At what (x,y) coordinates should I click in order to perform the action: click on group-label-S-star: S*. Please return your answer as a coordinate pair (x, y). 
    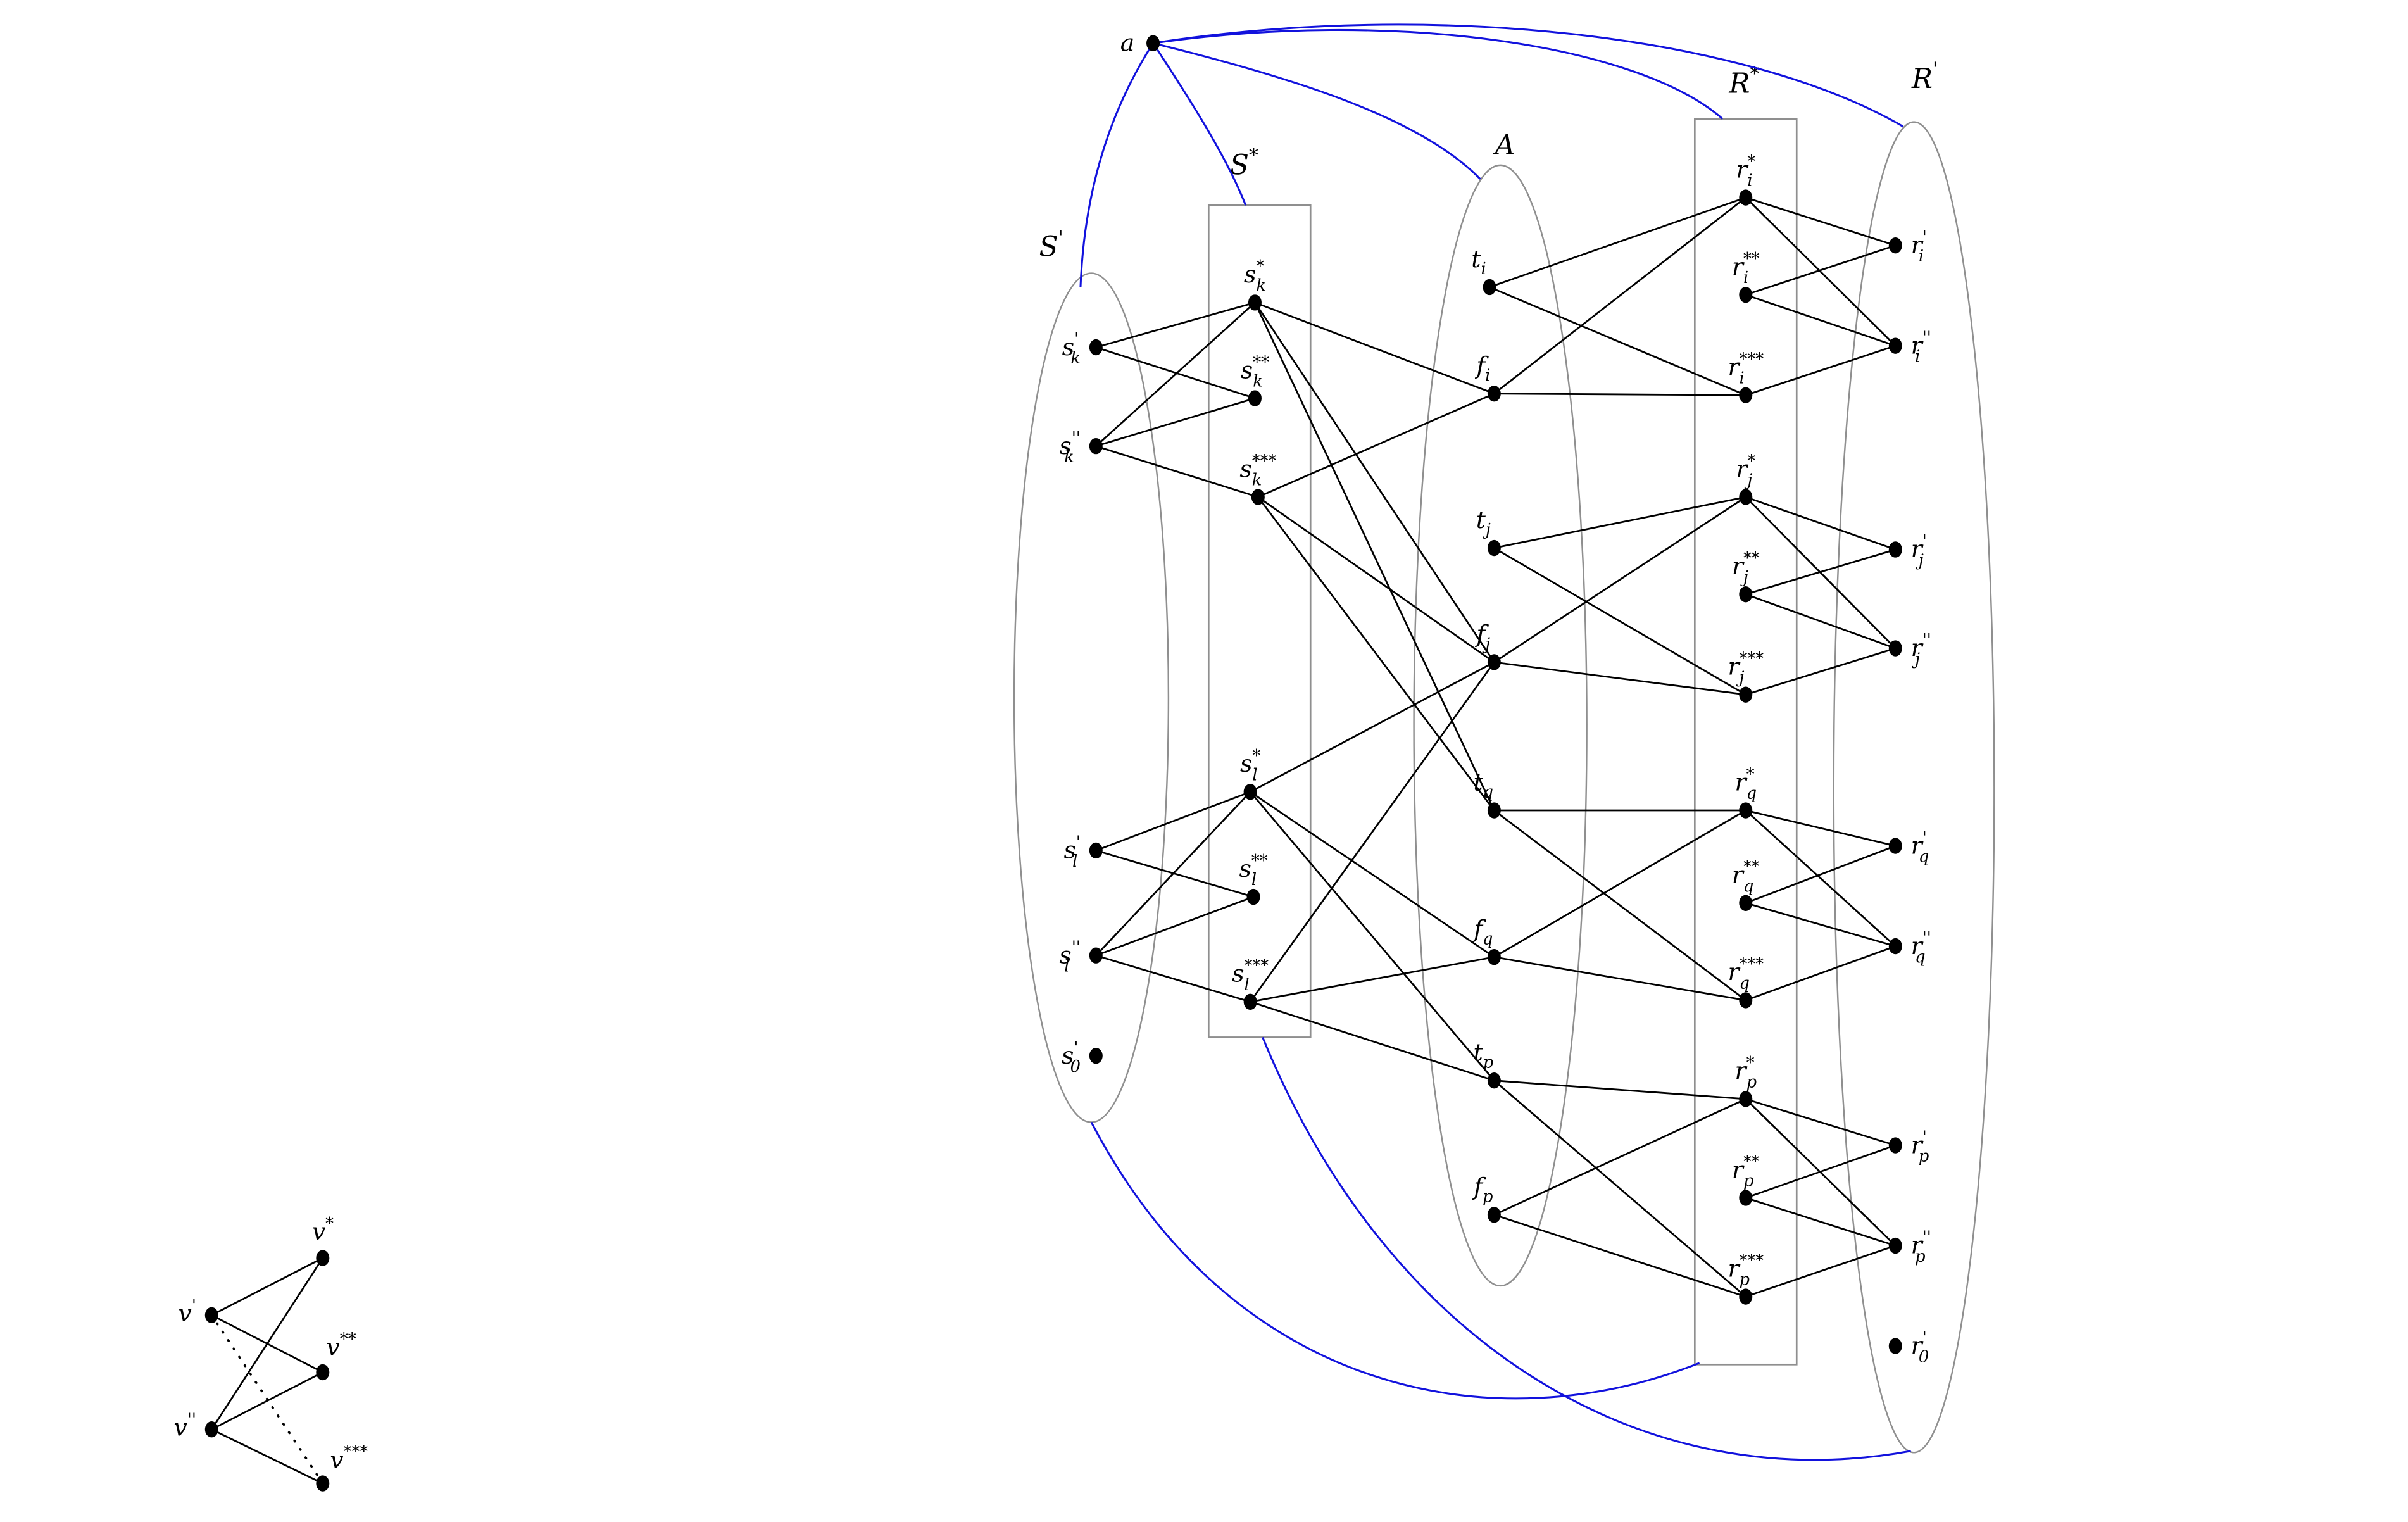
    Looking at the image, I should click on (1244, 164).